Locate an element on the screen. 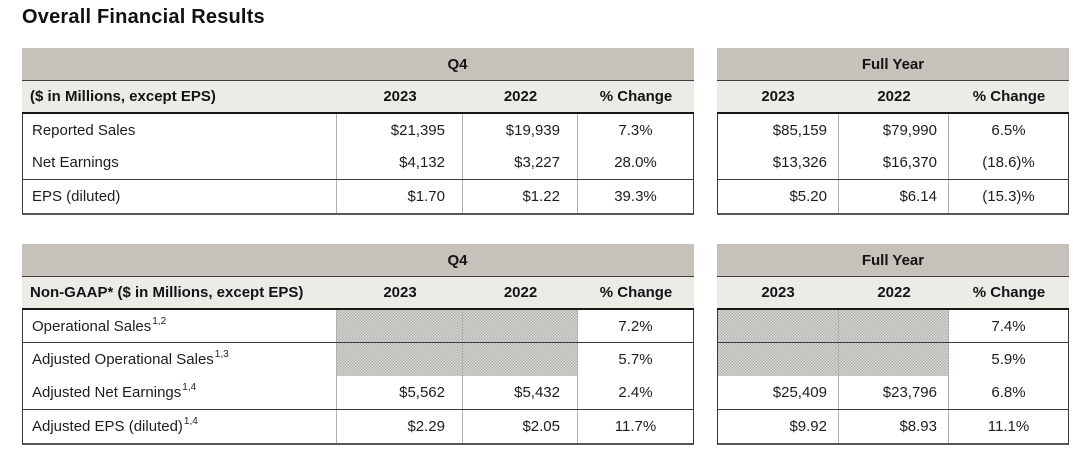 This screenshot has width=1080, height=449. non-gaap-fy-period-band: Full Year is located at coordinates (893, 260).